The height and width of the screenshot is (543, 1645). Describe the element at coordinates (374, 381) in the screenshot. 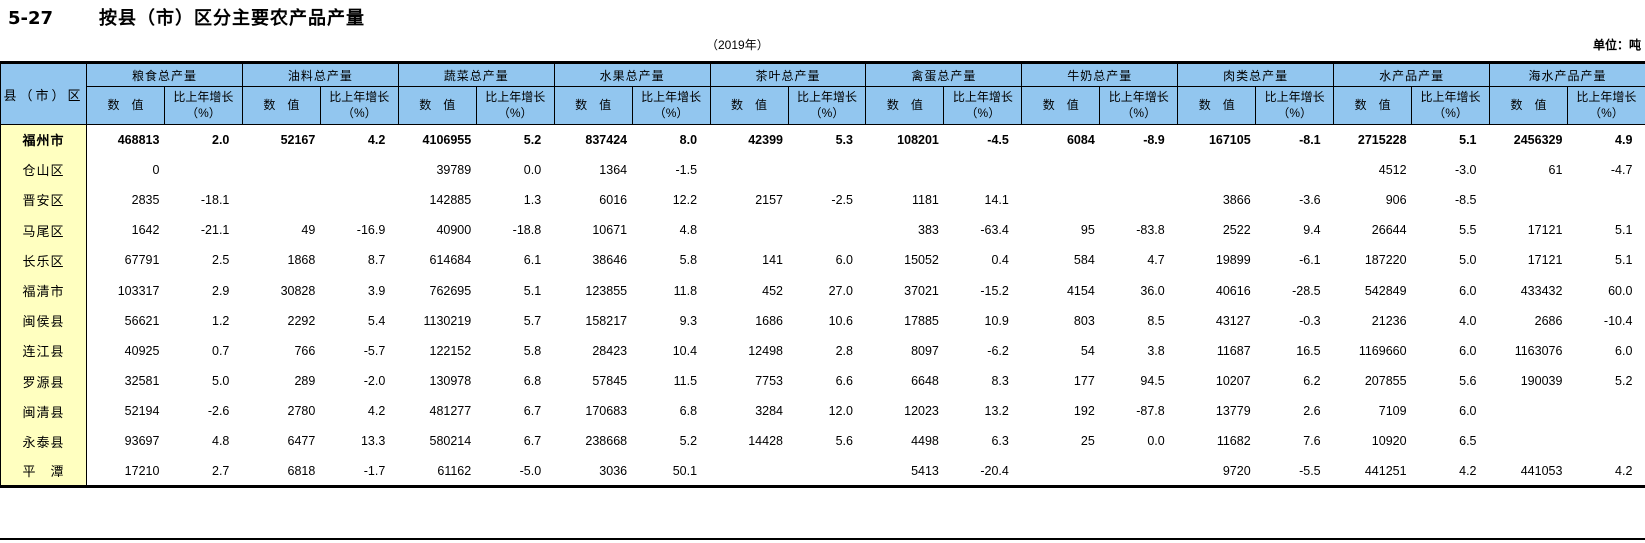

I see `growth-cell: -2.0` at that location.